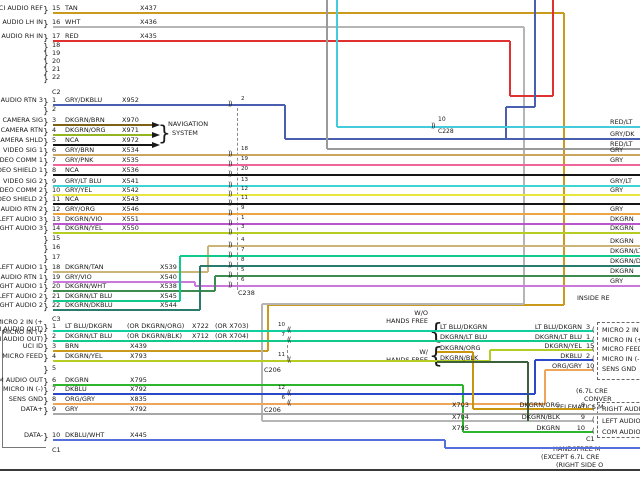  I want to click on pin-wire-color-alt: (OR DKGRN/BLK), so click(154, 336).